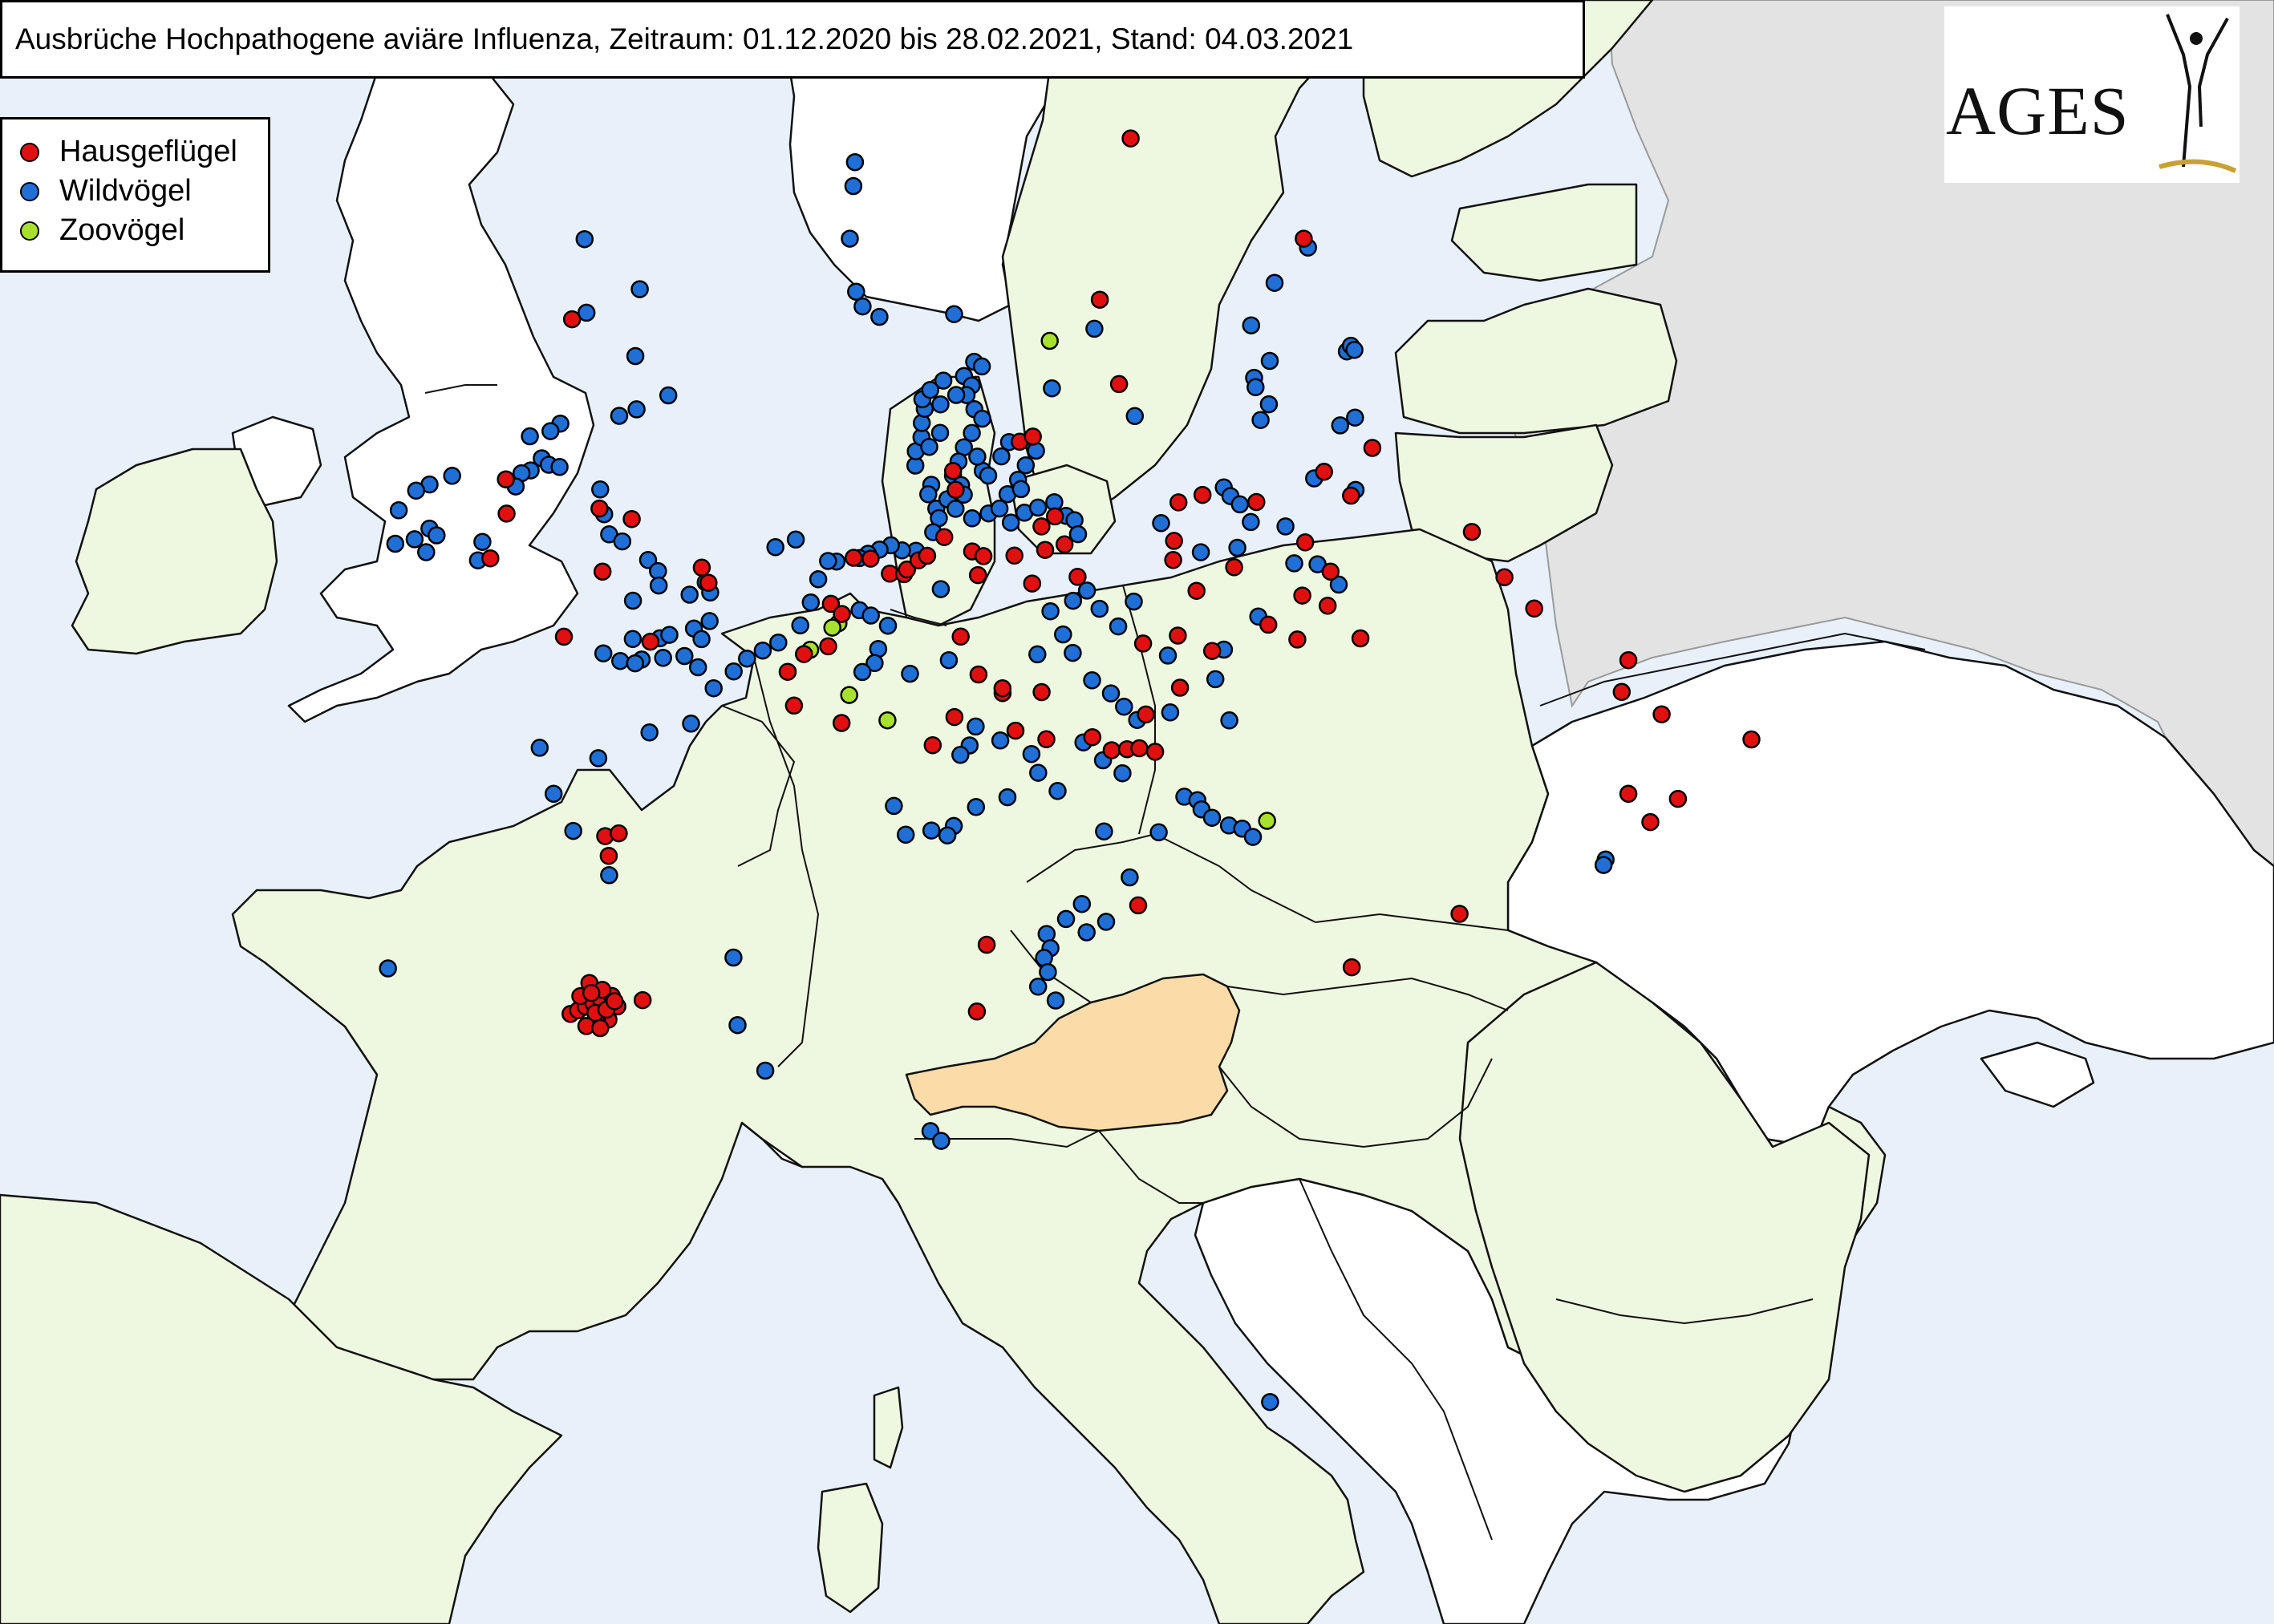 Image resolution: width=2274 pixels, height=1624 pixels. Describe the element at coordinates (1191, 257) in the screenshot. I see `sweden-land` at that location.